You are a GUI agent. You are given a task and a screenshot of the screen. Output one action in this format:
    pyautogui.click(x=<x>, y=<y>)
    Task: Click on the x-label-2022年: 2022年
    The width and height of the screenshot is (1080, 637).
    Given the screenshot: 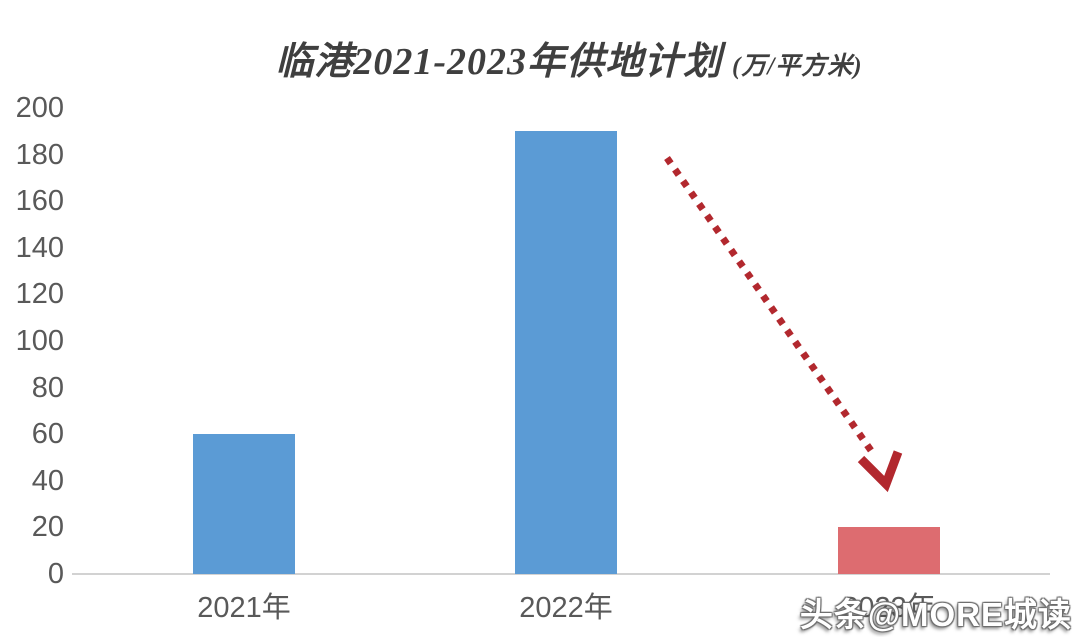 What is the action you would take?
    pyautogui.click(x=566, y=608)
    